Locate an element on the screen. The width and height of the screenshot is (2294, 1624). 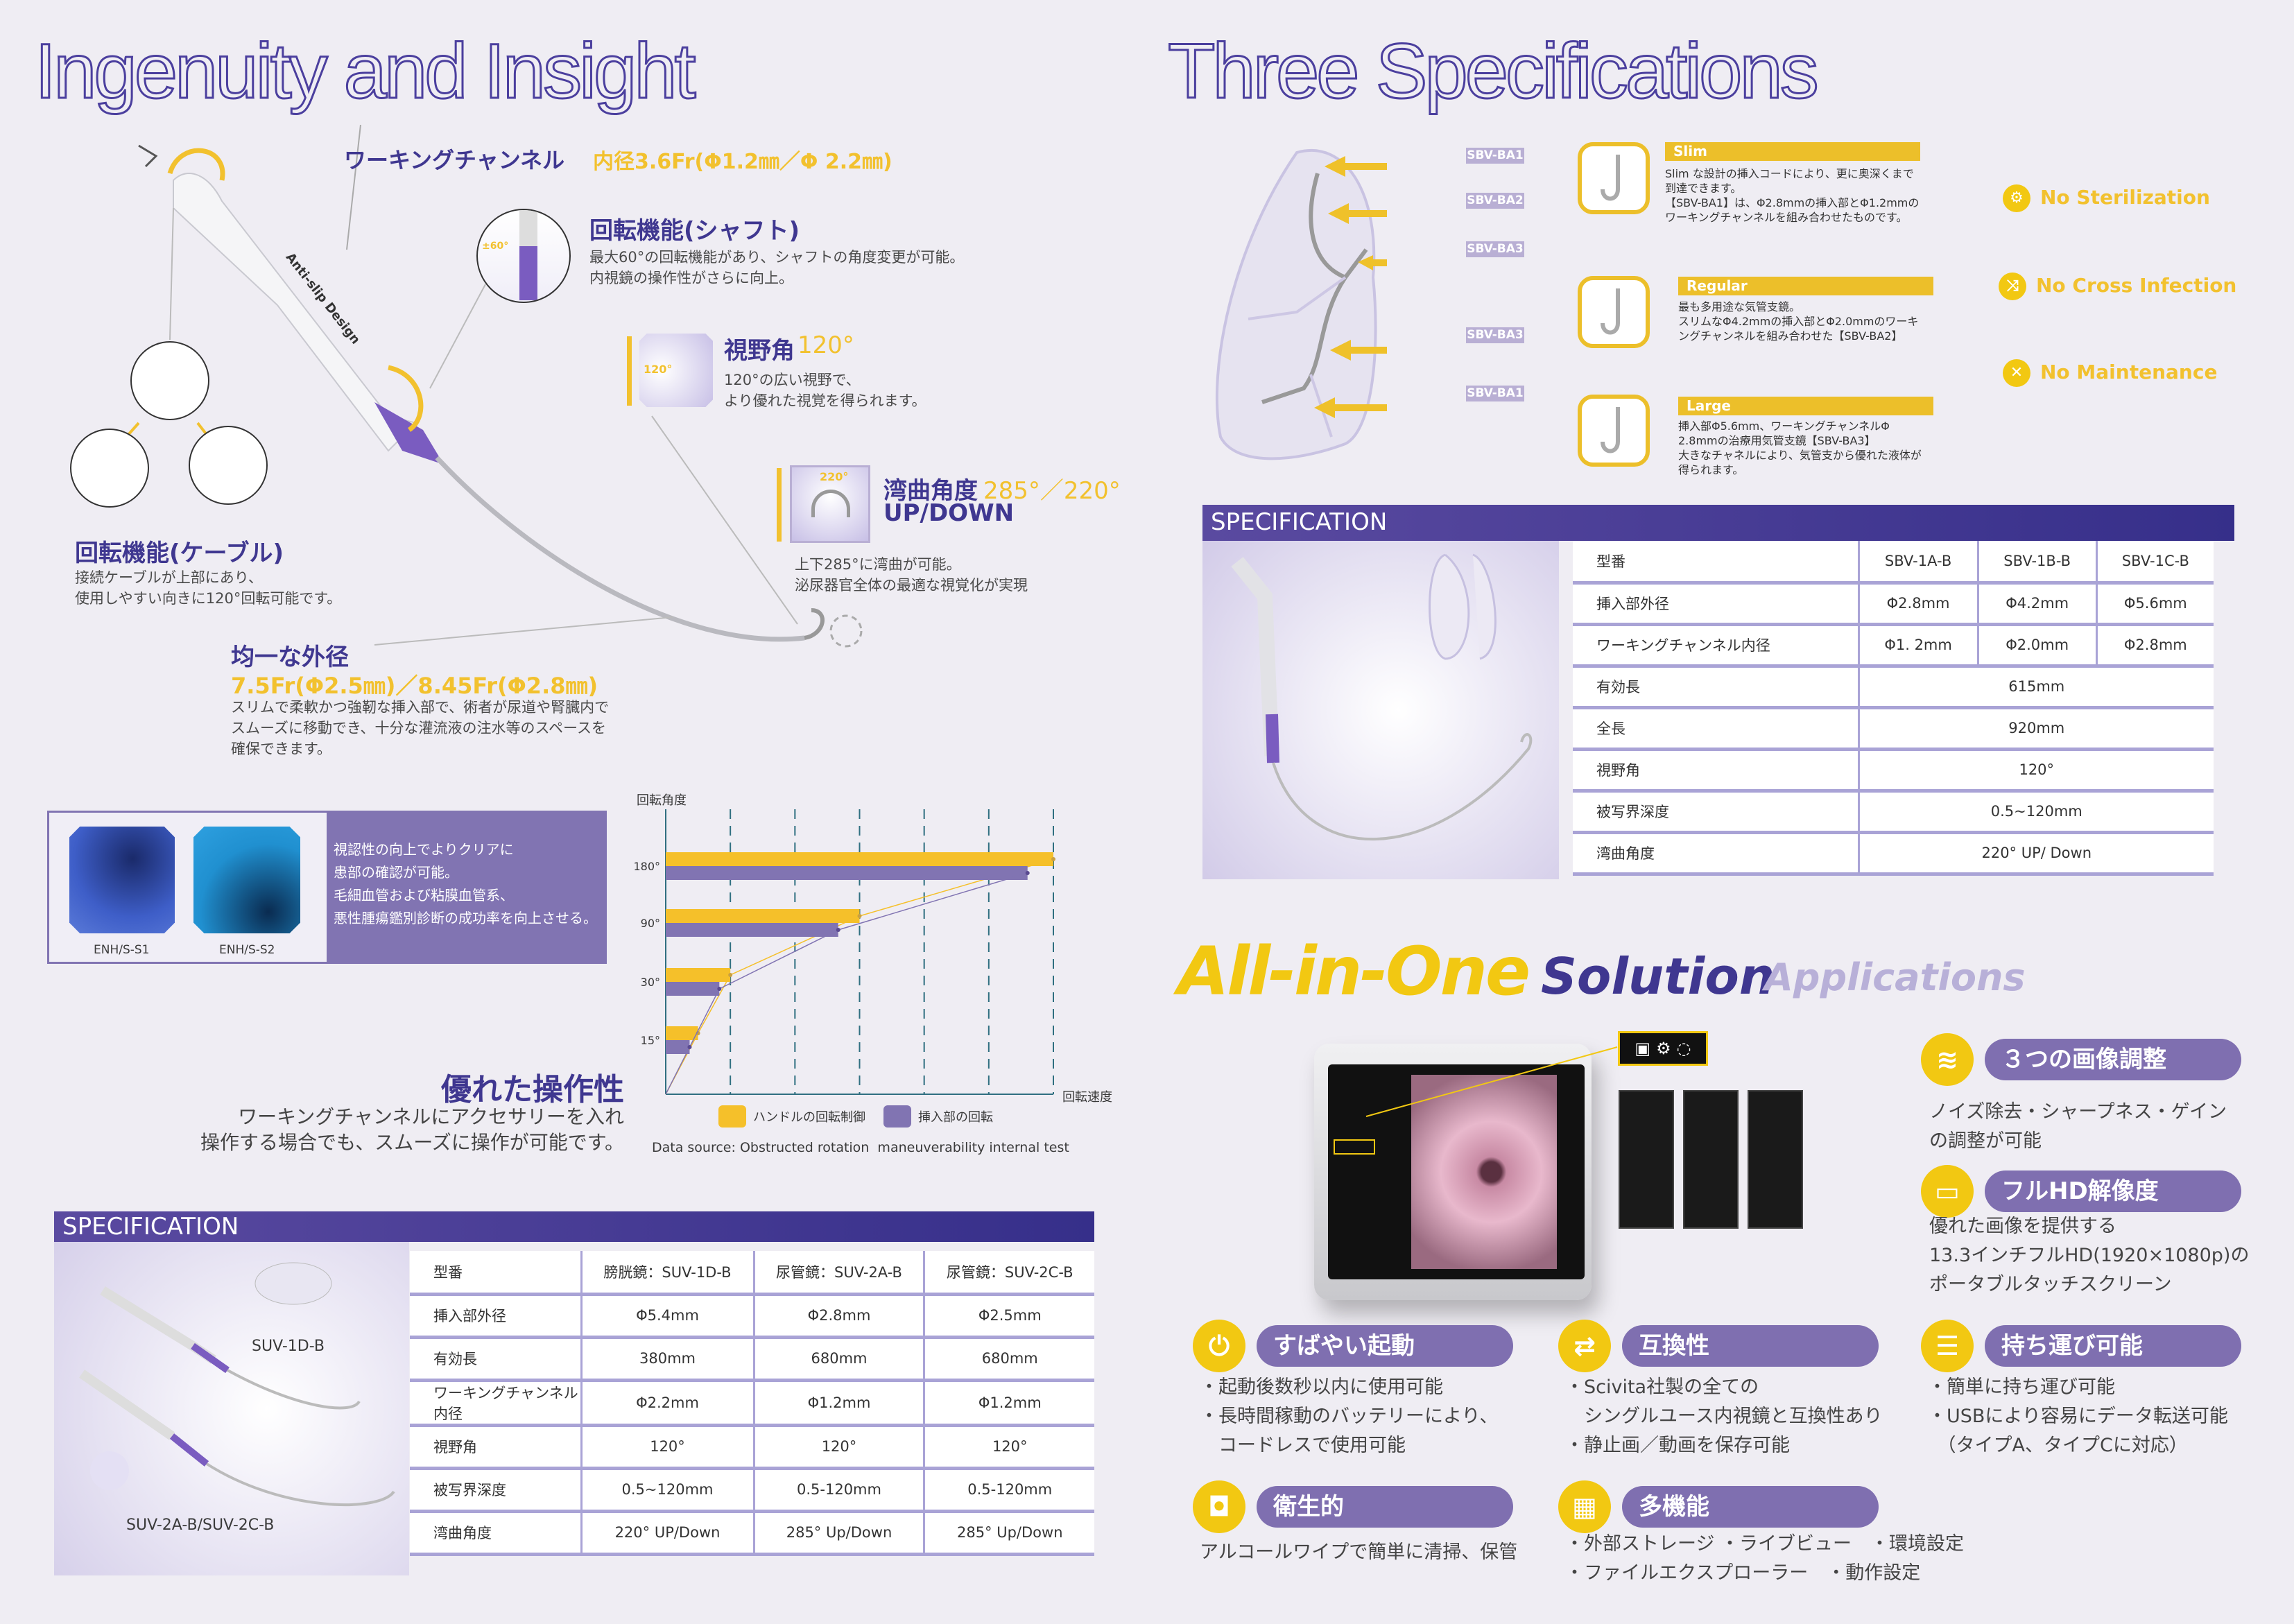
spec-row: 有効長 380mm 680mm 680mm is located at coordinates (752, 1360).